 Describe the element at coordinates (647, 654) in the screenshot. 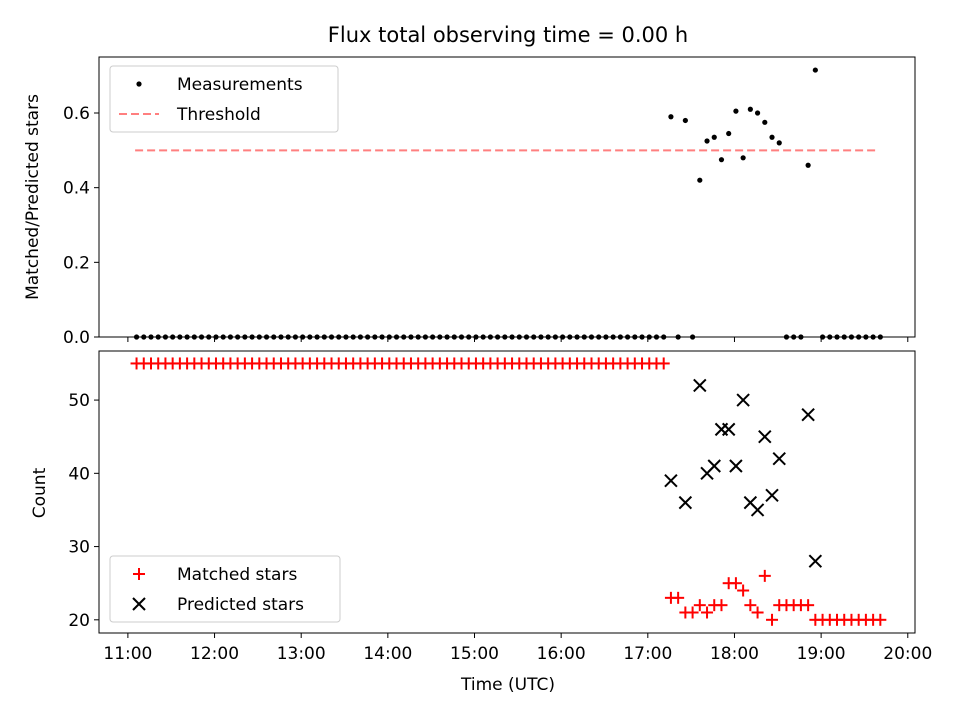

I see `x-tick-label: 17:00` at that location.